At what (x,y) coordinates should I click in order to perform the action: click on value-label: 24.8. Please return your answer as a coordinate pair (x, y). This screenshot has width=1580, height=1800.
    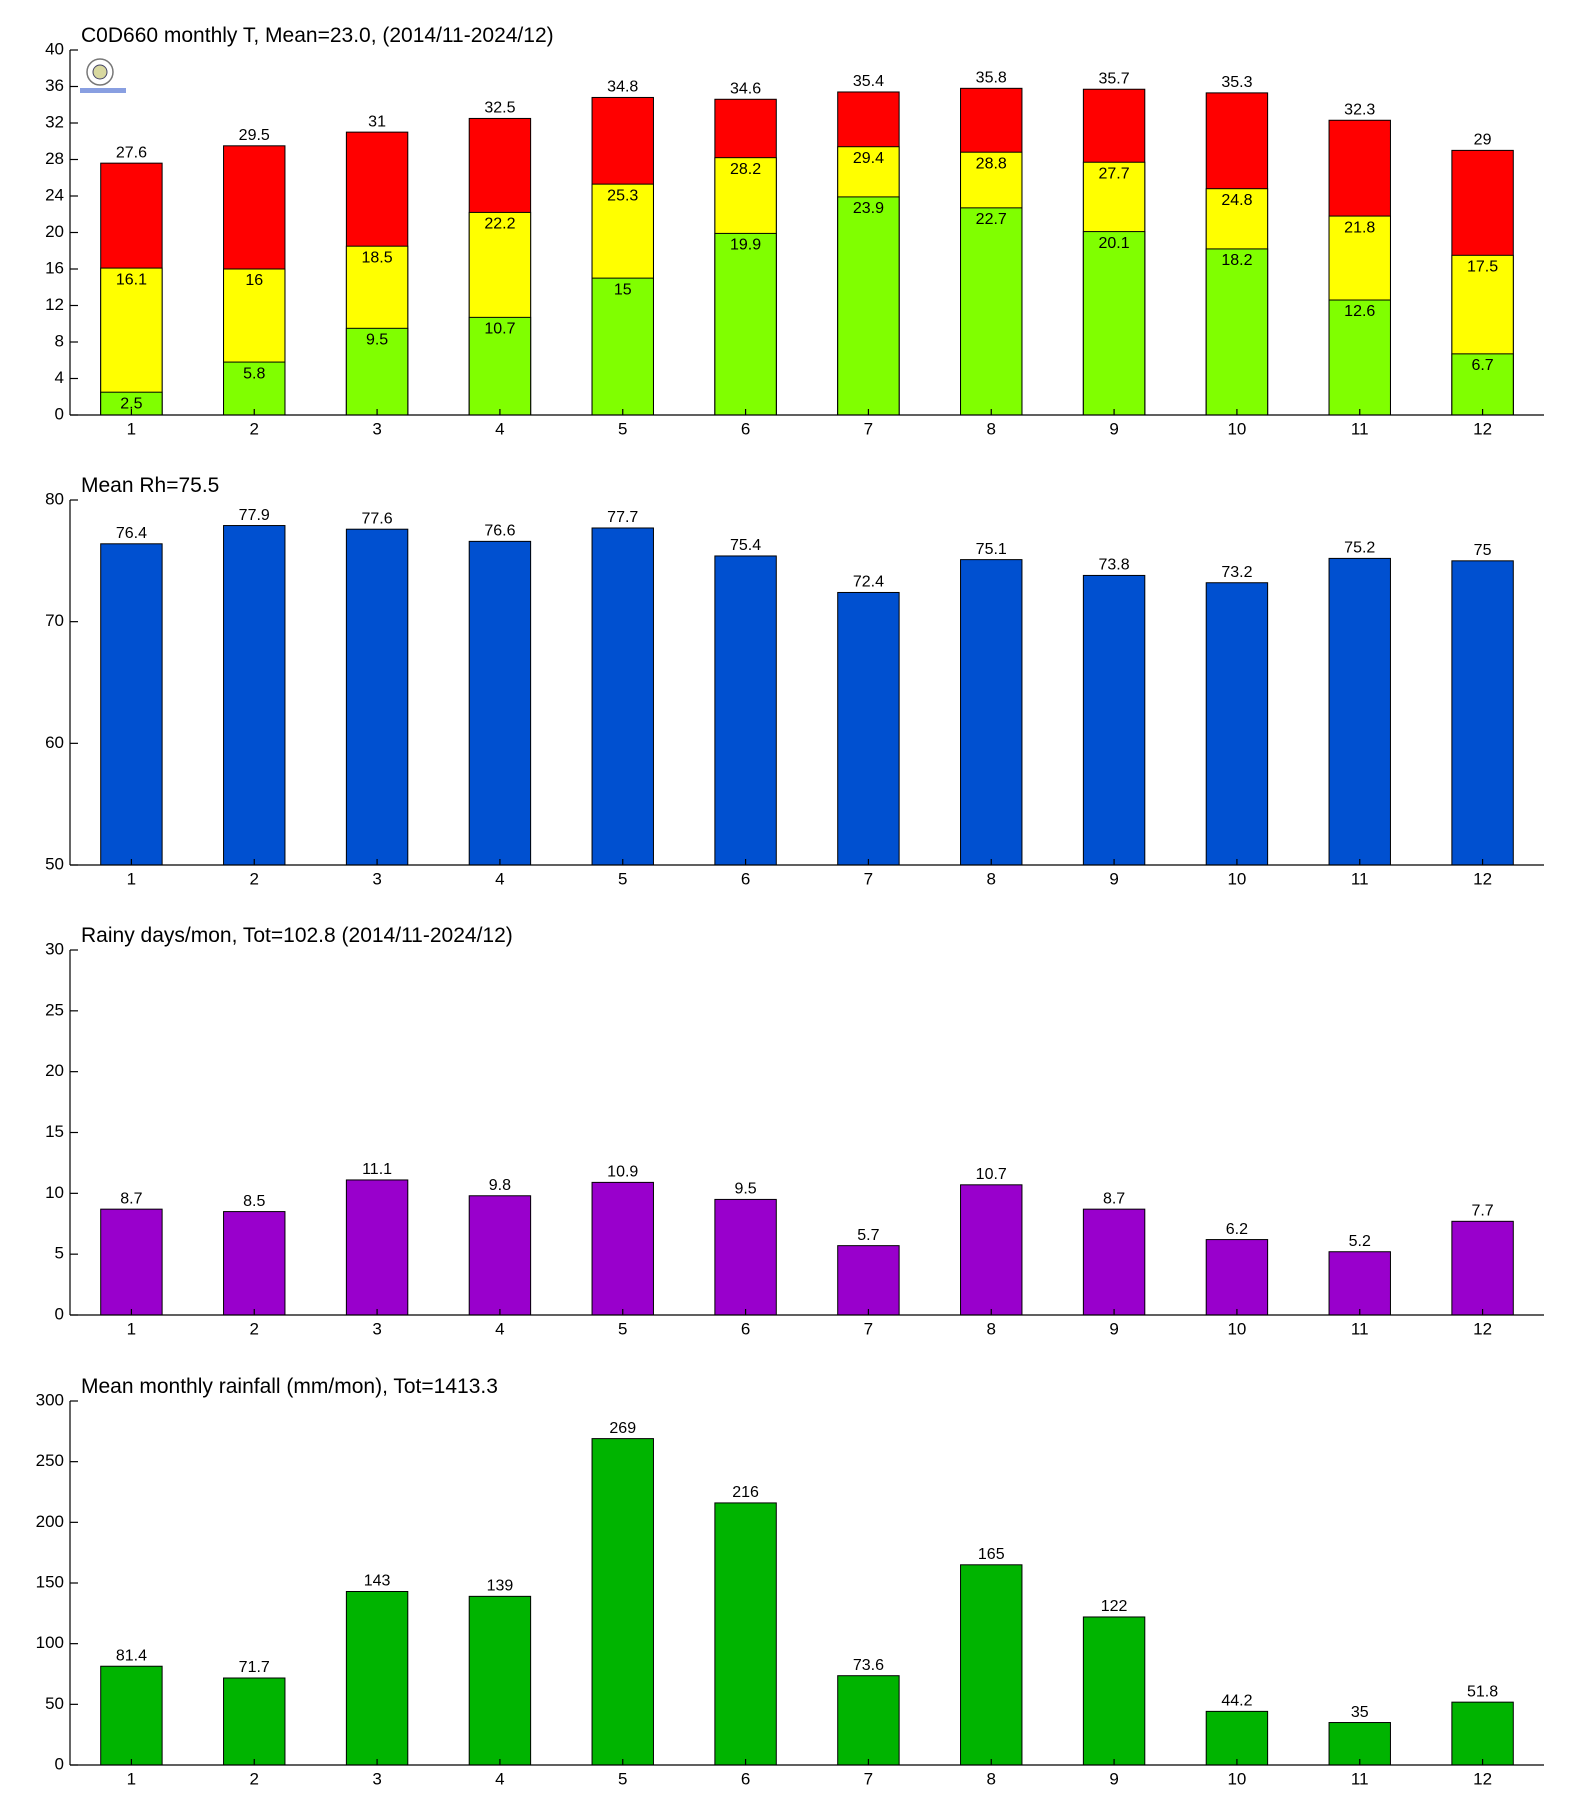
    Looking at the image, I should click on (1236, 200).